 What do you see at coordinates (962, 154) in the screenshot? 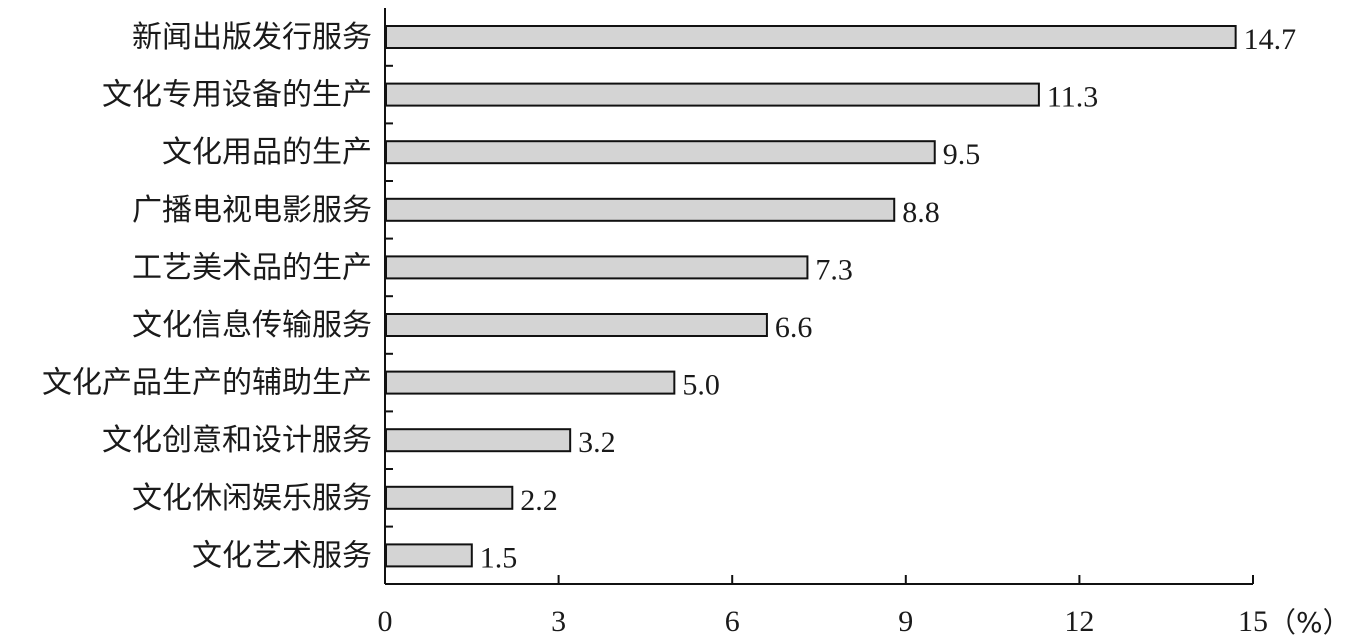
I see `value-label: 9.5` at bounding box center [962, 154].